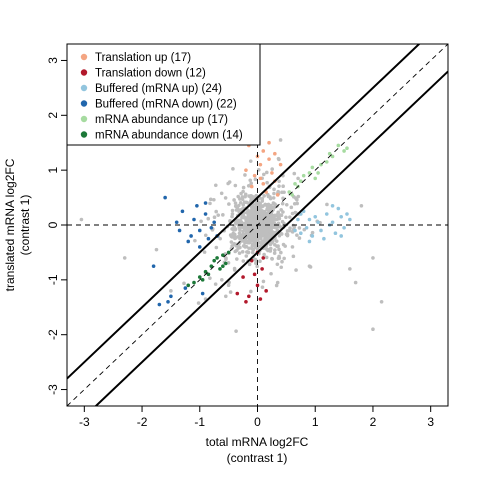 This screenshot has height=480, width=480. What do you see at coordinates (166, 105) in the screenshot?
I see `legend-label: Buffered (mRNA down) (22)` at bounding box center [166, 105].